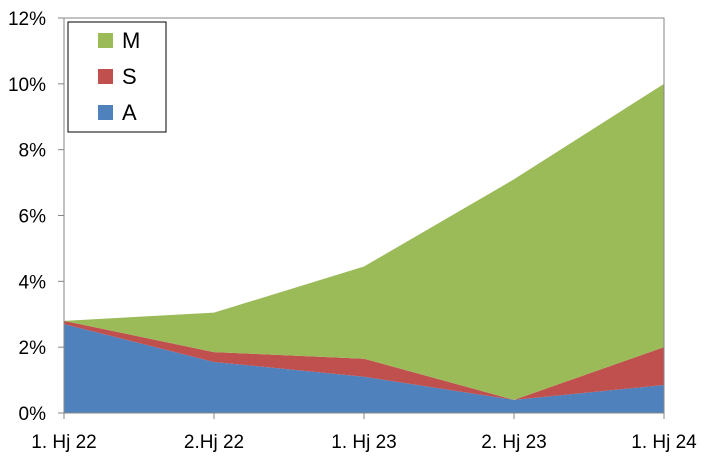  I want to click on legend-swatch-s, so click(105, 76).